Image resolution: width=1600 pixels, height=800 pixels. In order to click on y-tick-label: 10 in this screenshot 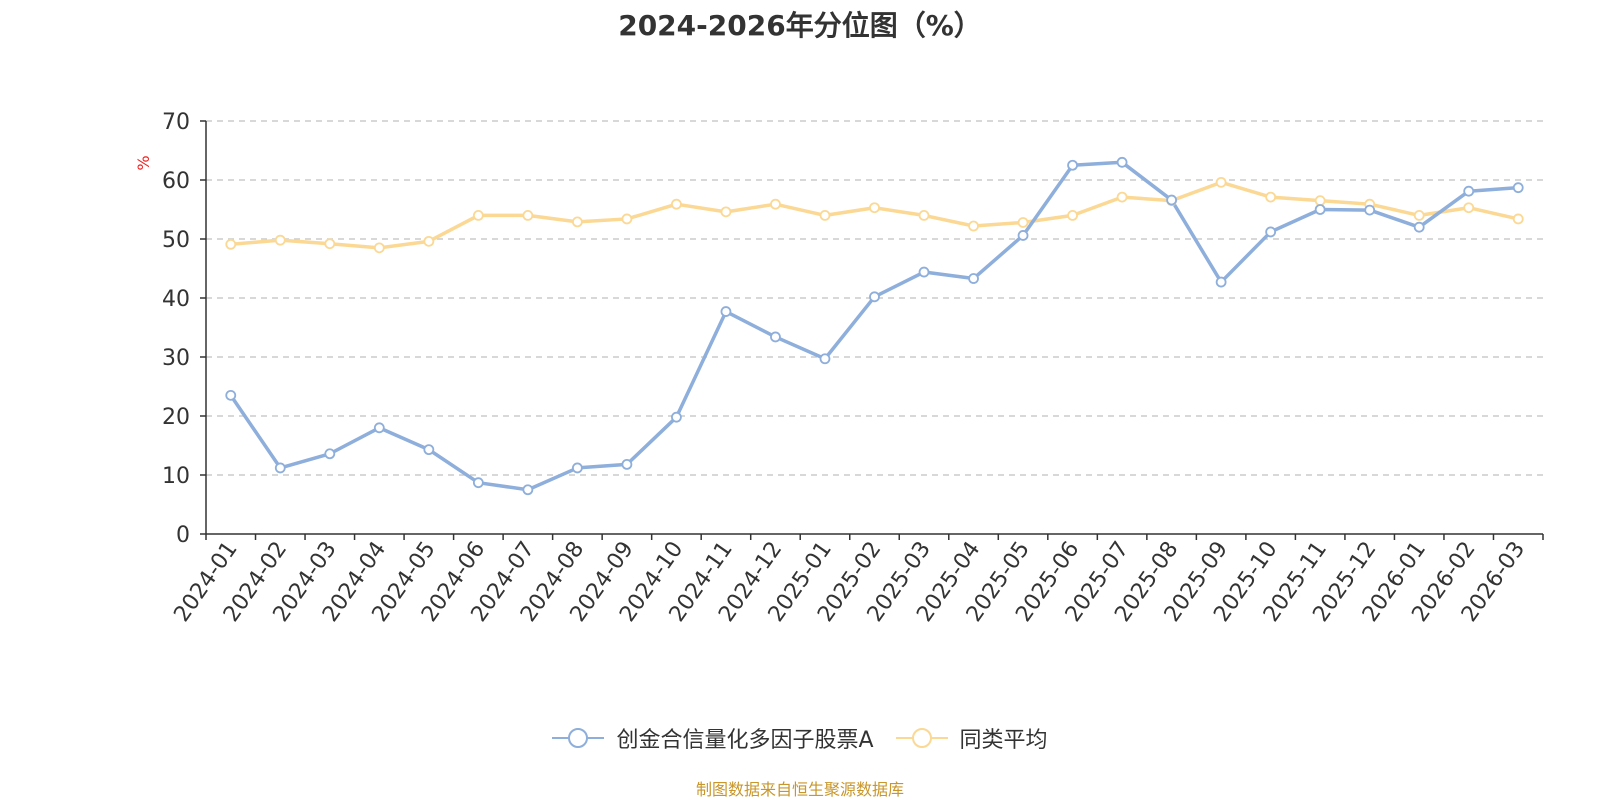, I will do `click(176, 476)`.